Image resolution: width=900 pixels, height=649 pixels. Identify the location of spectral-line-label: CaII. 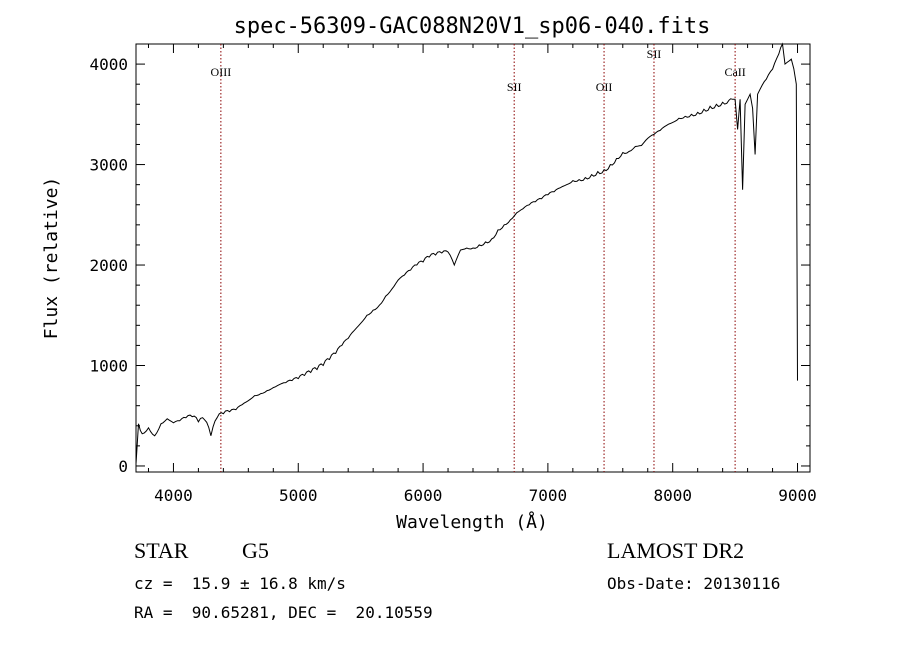
(734, 72).